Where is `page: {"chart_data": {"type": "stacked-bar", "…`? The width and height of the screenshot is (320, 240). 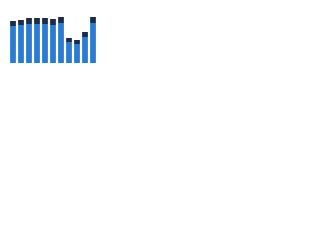 page: {"chart_data": {"type": "stacked-bar", "… is located at coordinates (50, 35).